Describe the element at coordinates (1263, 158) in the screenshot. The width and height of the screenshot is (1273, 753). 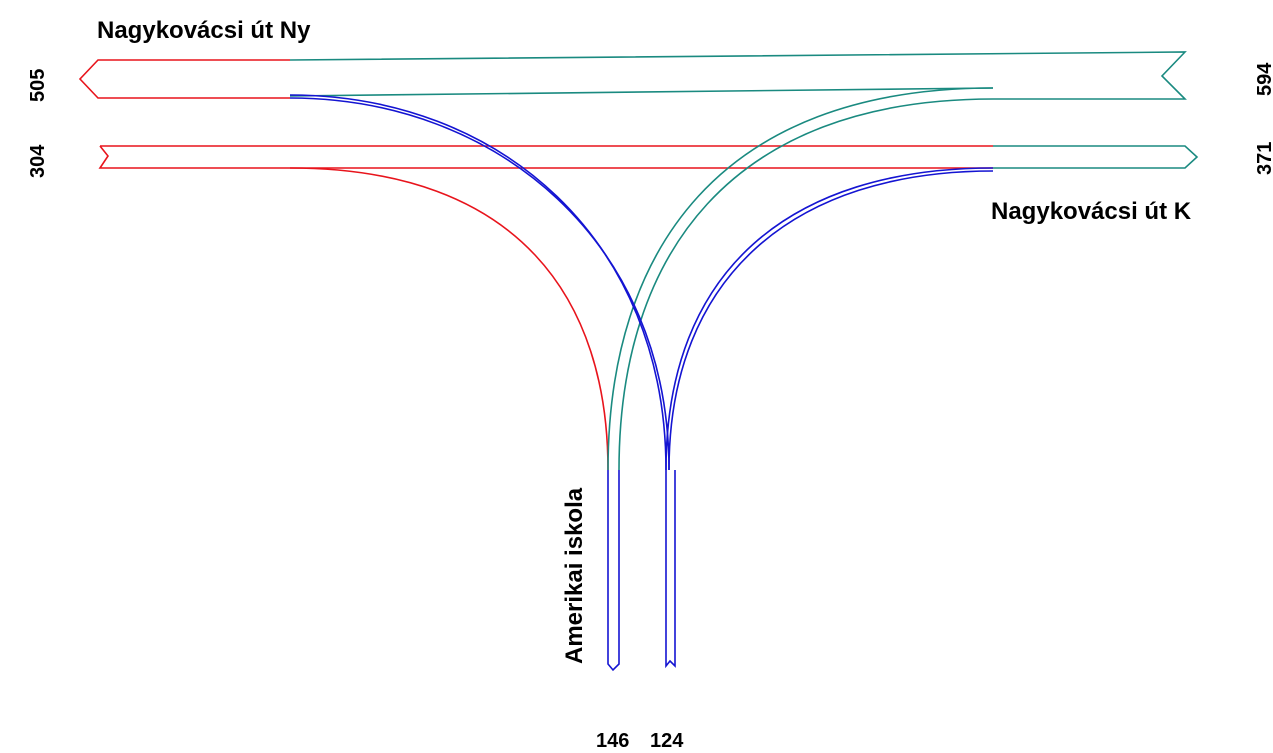
I see `count-east-in: 371` at that location.